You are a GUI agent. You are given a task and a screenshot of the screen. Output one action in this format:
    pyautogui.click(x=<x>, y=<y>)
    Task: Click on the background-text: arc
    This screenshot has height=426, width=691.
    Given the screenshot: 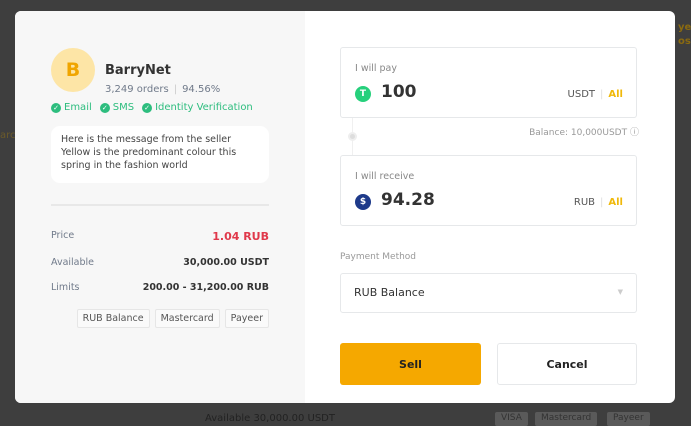 What is the action you would take?
    pyautogui.click(x=8, y=135)
    